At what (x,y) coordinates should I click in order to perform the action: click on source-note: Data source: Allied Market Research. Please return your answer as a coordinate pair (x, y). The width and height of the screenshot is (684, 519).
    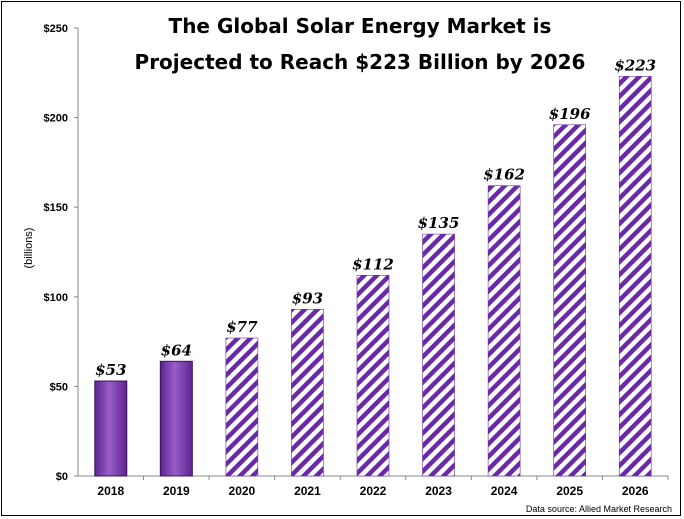
    Looking at the image, I should click on (598, 509).